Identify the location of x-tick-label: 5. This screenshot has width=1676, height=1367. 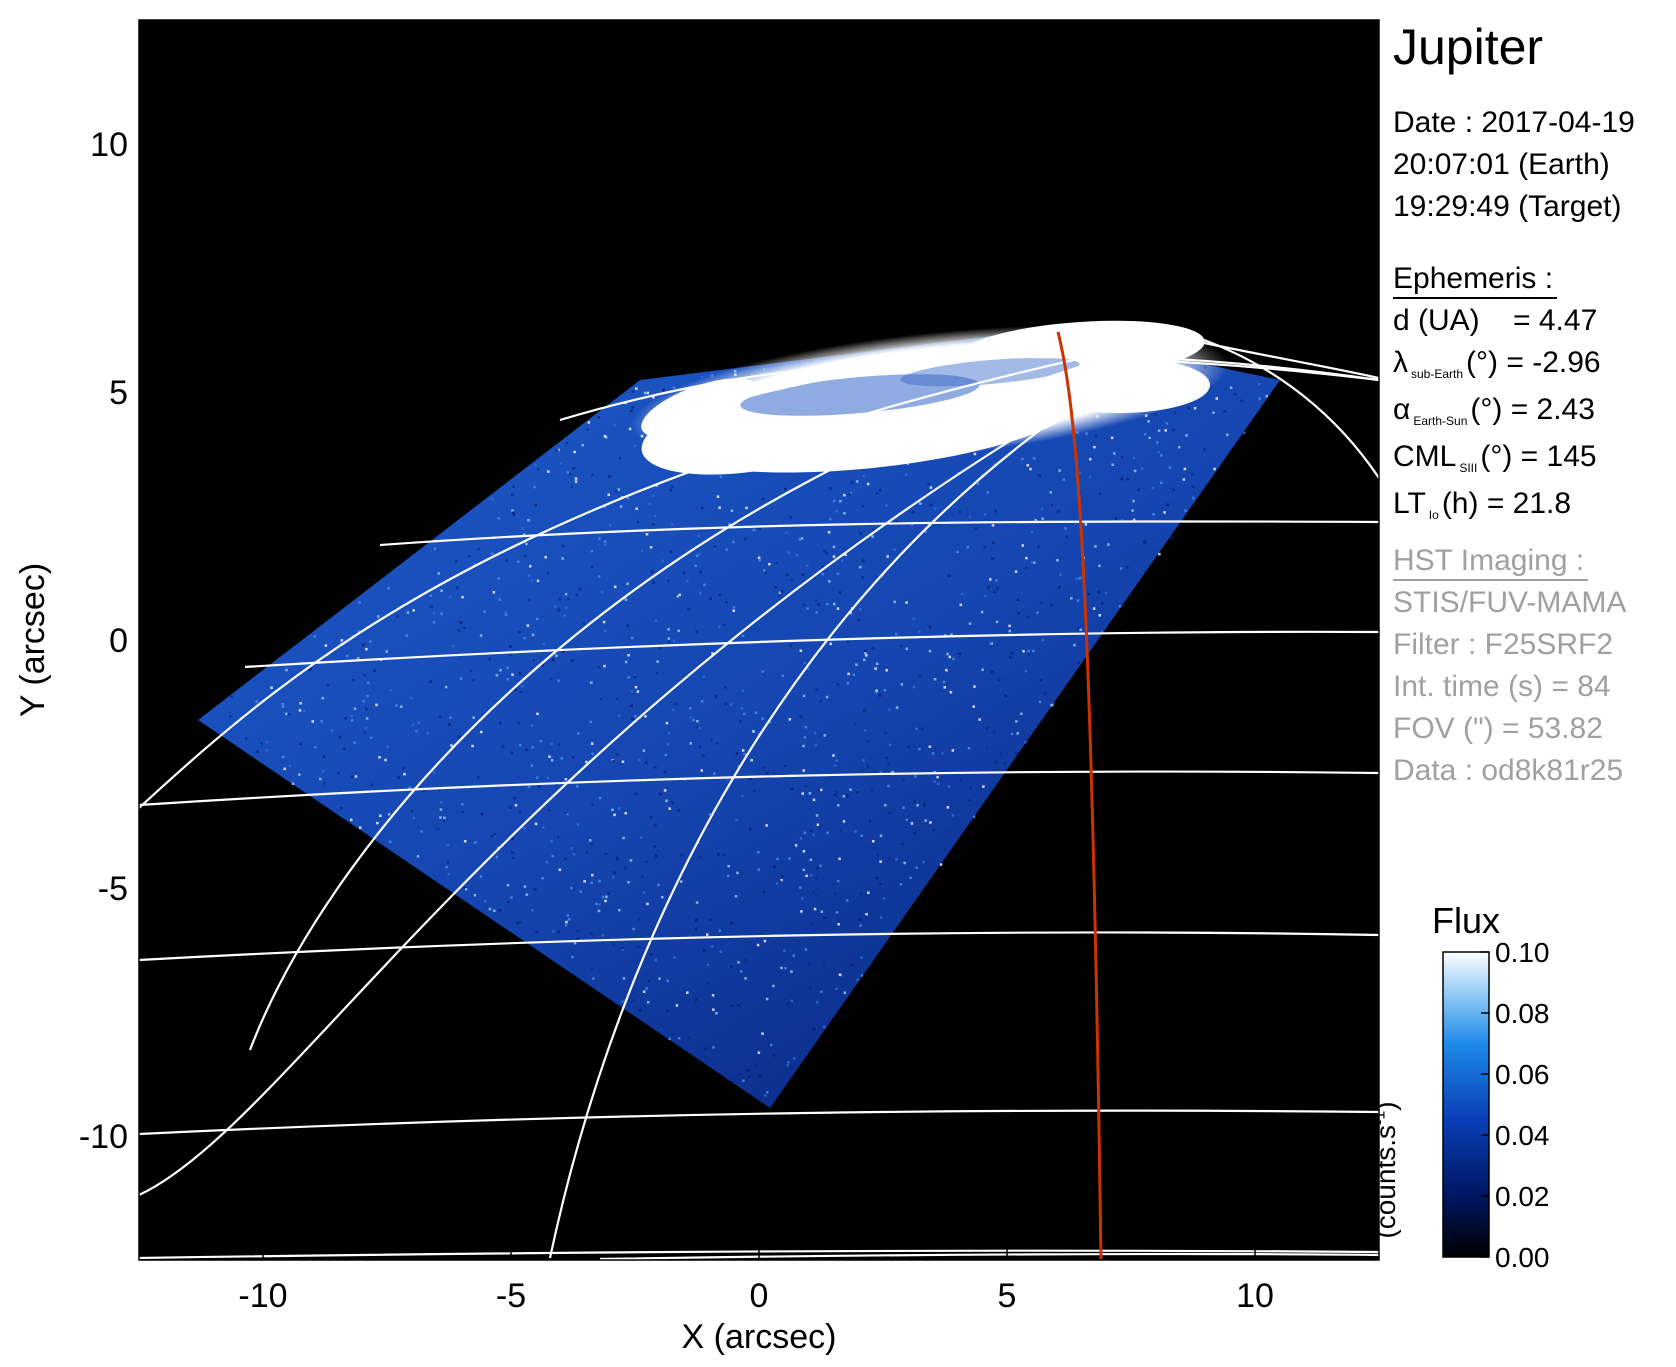
(1007, 1296).